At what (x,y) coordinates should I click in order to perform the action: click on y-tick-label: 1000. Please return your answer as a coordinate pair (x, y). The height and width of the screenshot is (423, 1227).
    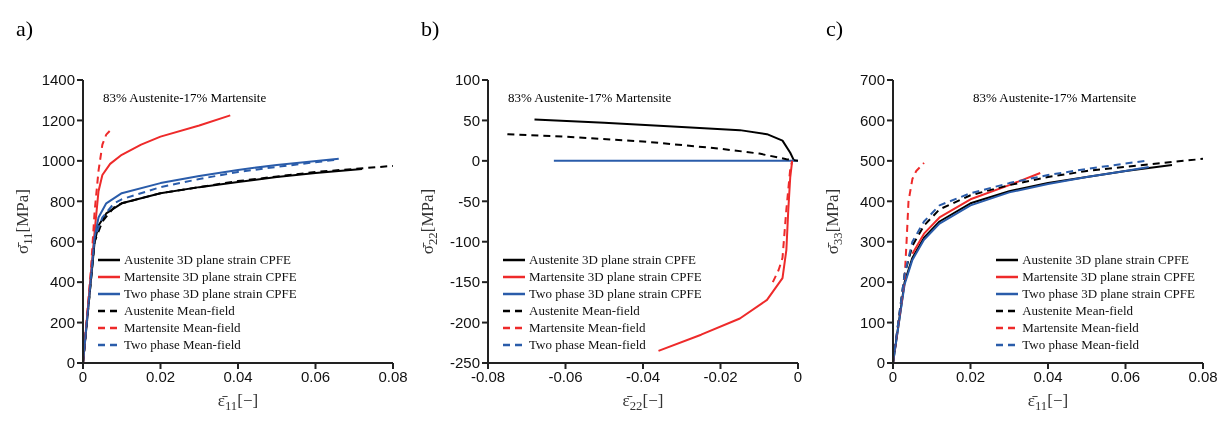
    Looking at the image, I should click on (58, 161).